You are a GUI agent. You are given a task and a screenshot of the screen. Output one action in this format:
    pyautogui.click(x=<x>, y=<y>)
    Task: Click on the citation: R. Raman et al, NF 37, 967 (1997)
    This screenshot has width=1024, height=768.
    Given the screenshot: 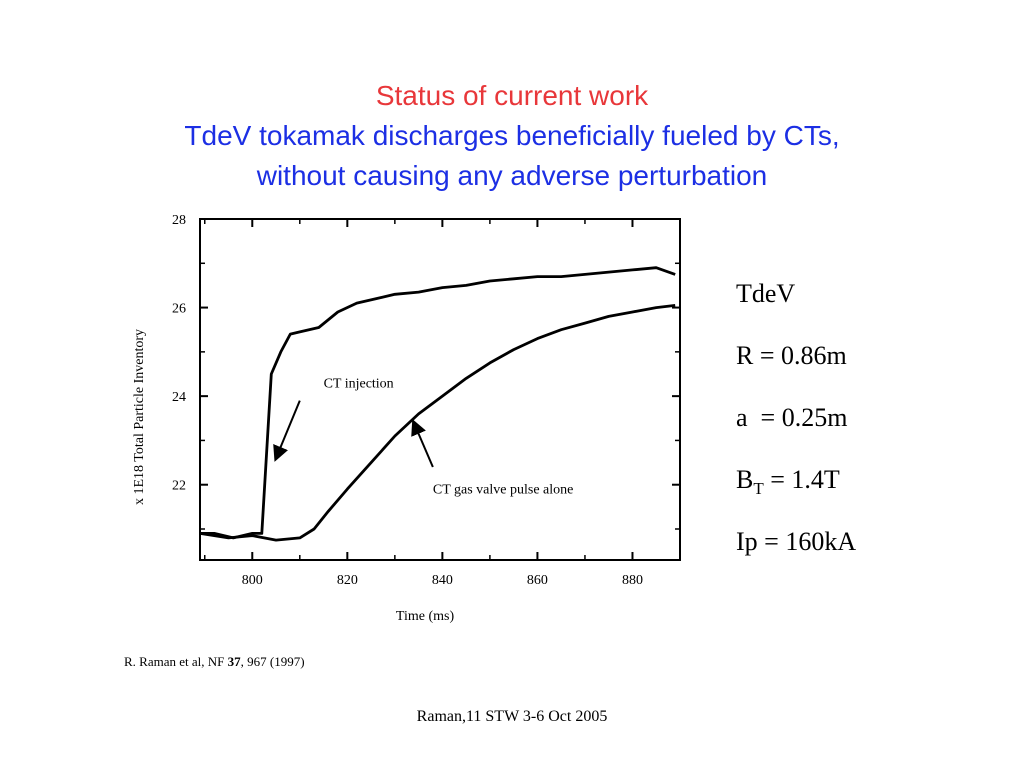 What is the action you would take?
    pyautogui.click(x=214, y=661)
    